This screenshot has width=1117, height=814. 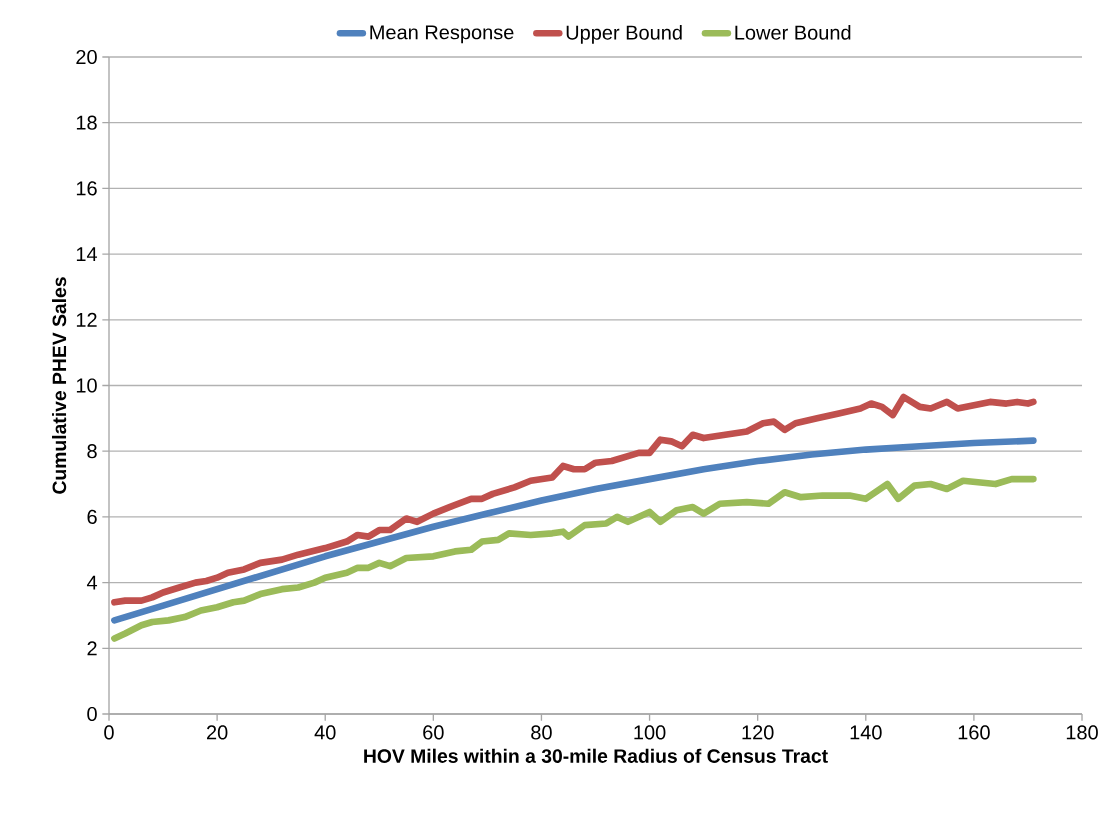 I want to click on y-tick-label: 8, so click(x=92, y=451).